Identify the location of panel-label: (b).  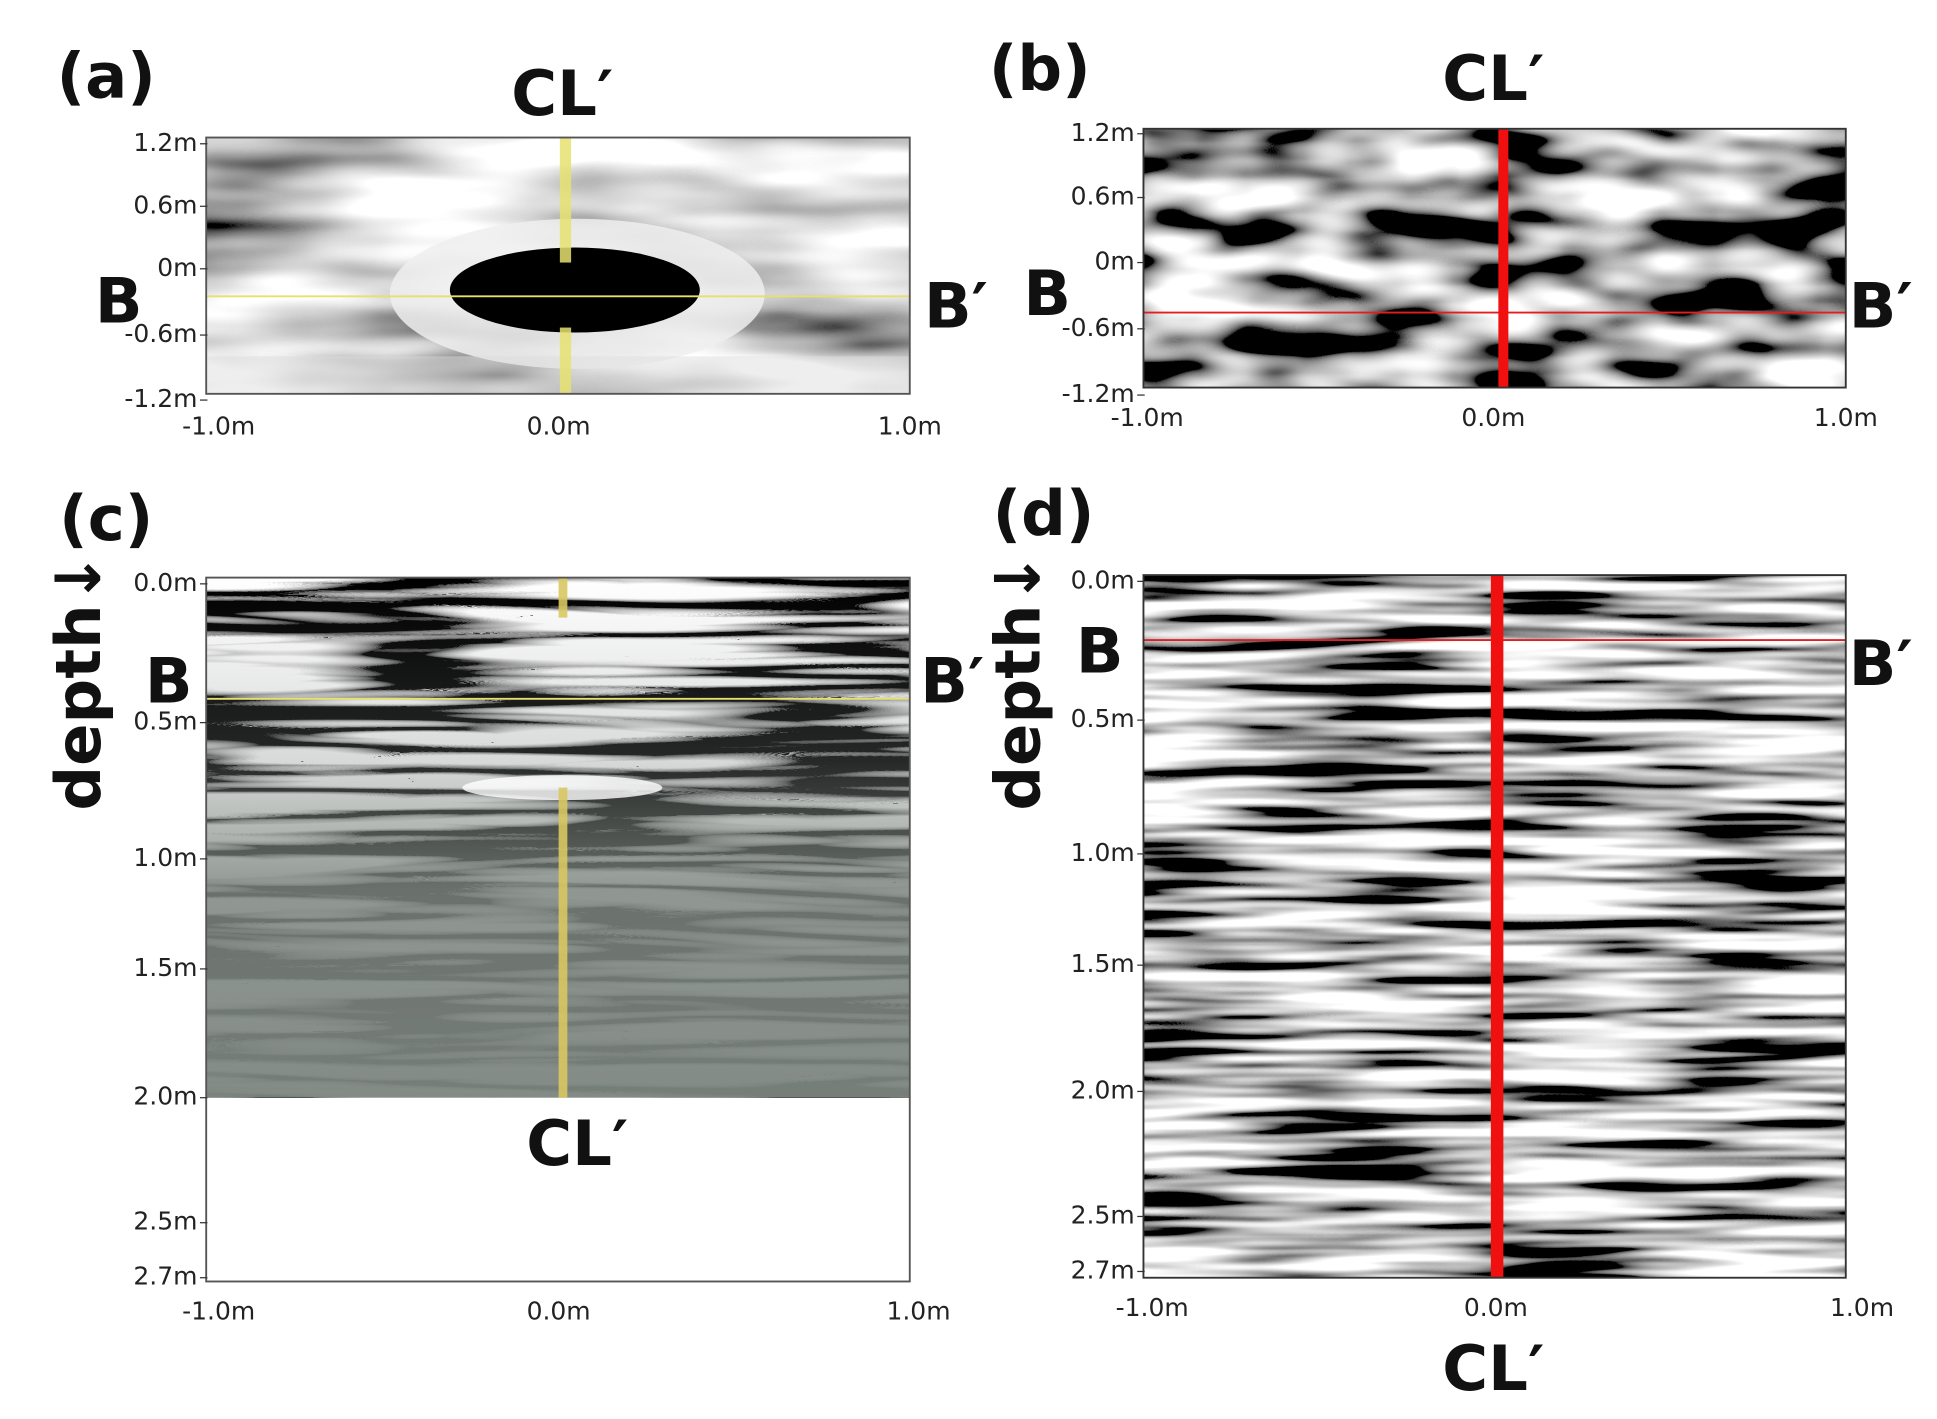
(1040, 68).